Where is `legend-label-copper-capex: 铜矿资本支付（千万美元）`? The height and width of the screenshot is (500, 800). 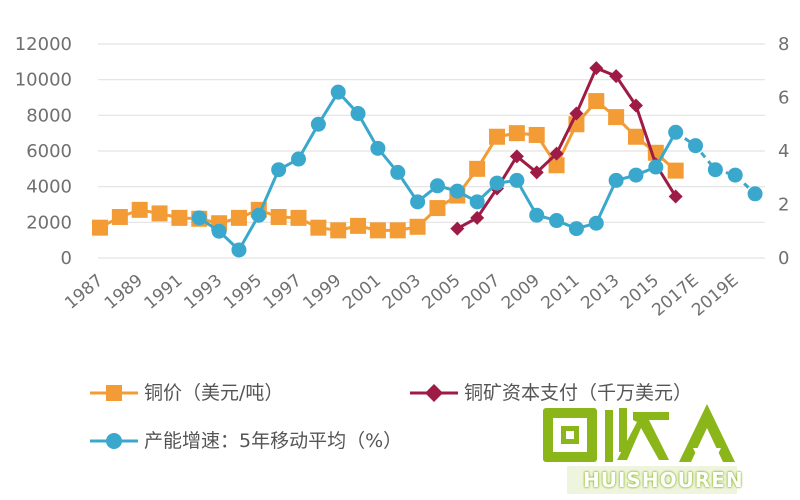 legend-label-copper-capex: 铜矿资本支付（千万美元） is located at coordinates (578, 393).